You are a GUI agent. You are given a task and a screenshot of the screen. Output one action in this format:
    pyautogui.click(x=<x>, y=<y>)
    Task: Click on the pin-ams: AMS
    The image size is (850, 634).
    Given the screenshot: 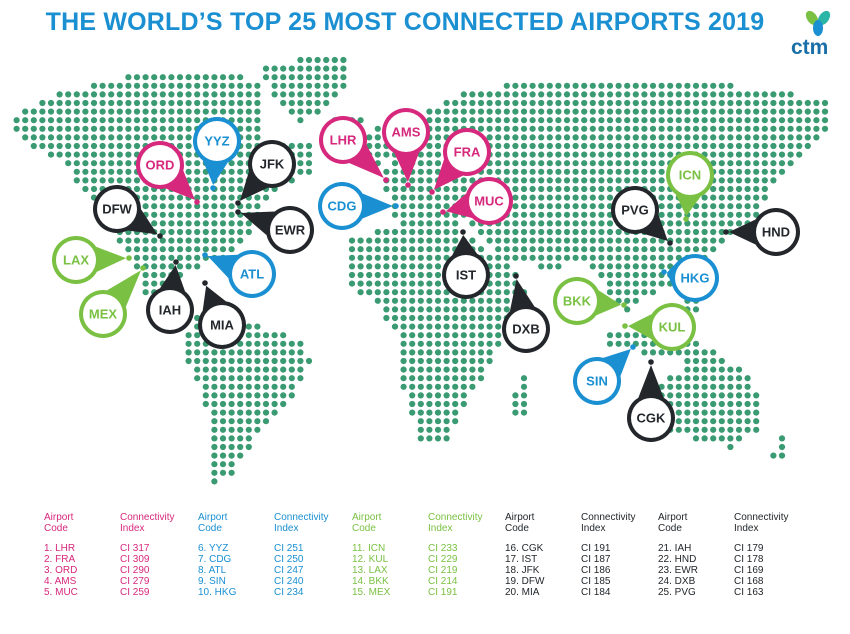 What is the action you would take?
    pyautogui.click(x=406, y=148)
    